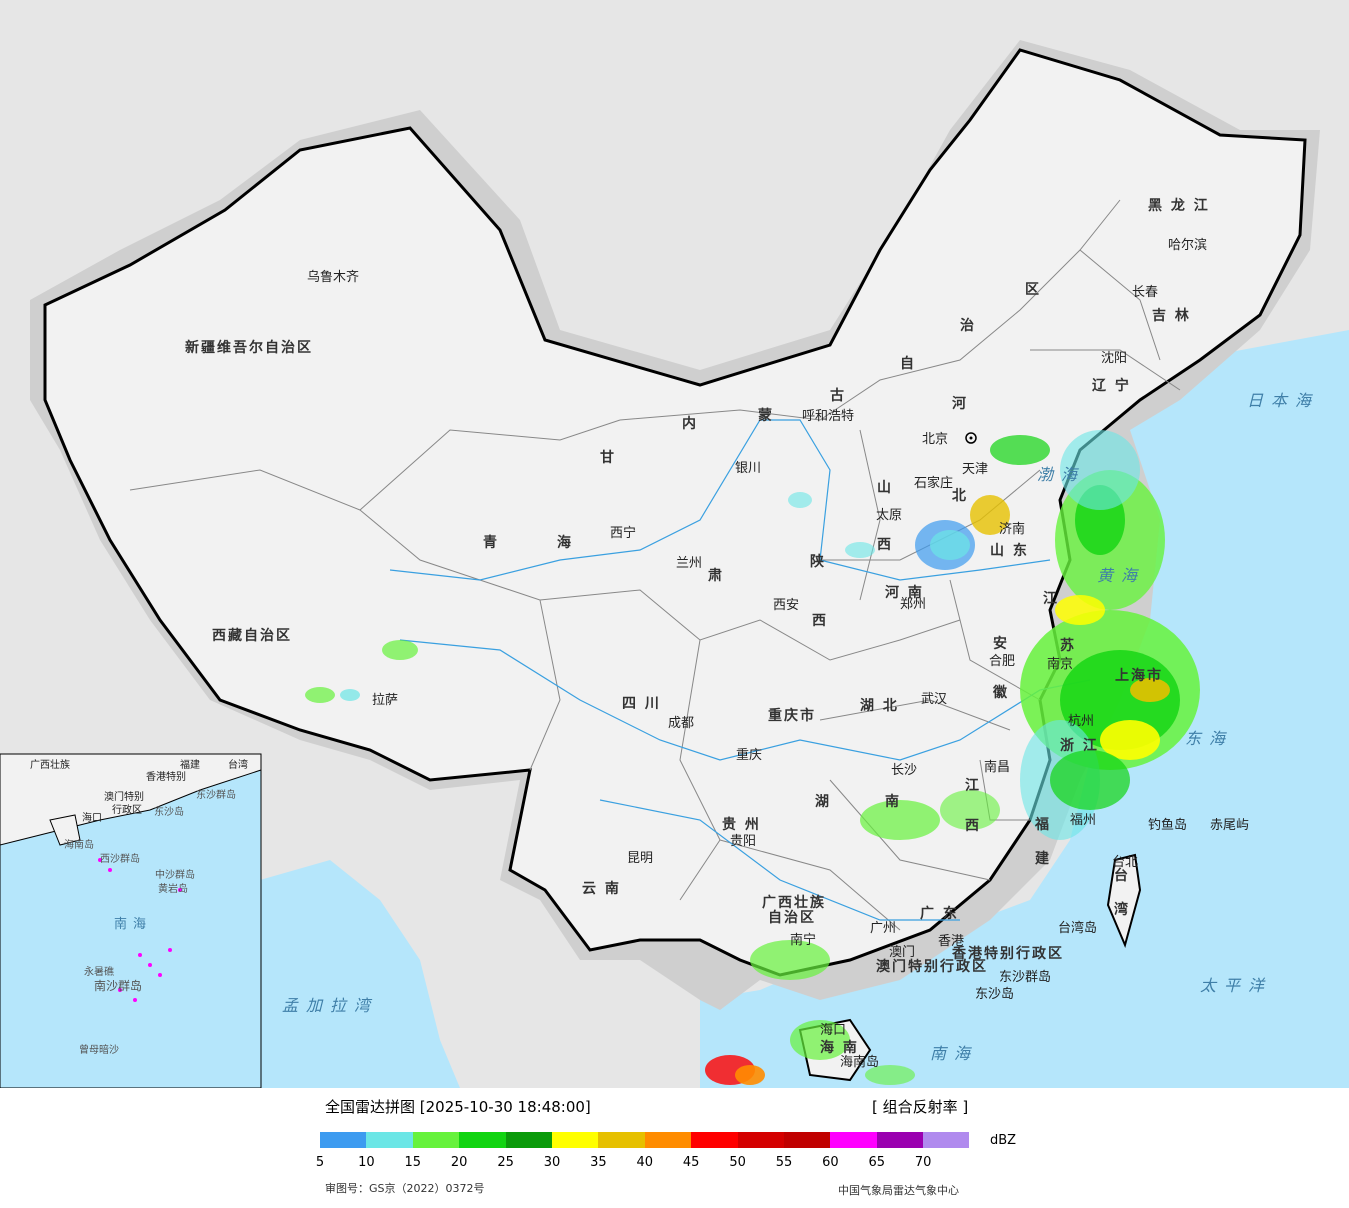 This screenshot has width=1349, height=1208. I want to click on city-label: 贵阳, so click(743, 841).